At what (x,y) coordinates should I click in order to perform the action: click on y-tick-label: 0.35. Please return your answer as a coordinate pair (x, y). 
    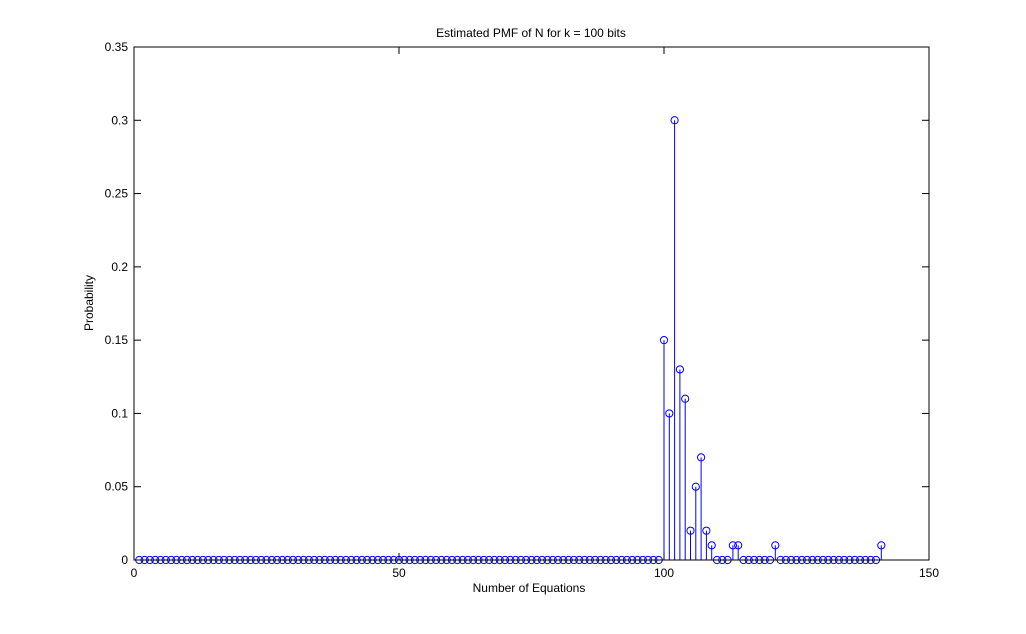
    Looking at the image, I should click on (117, 47).